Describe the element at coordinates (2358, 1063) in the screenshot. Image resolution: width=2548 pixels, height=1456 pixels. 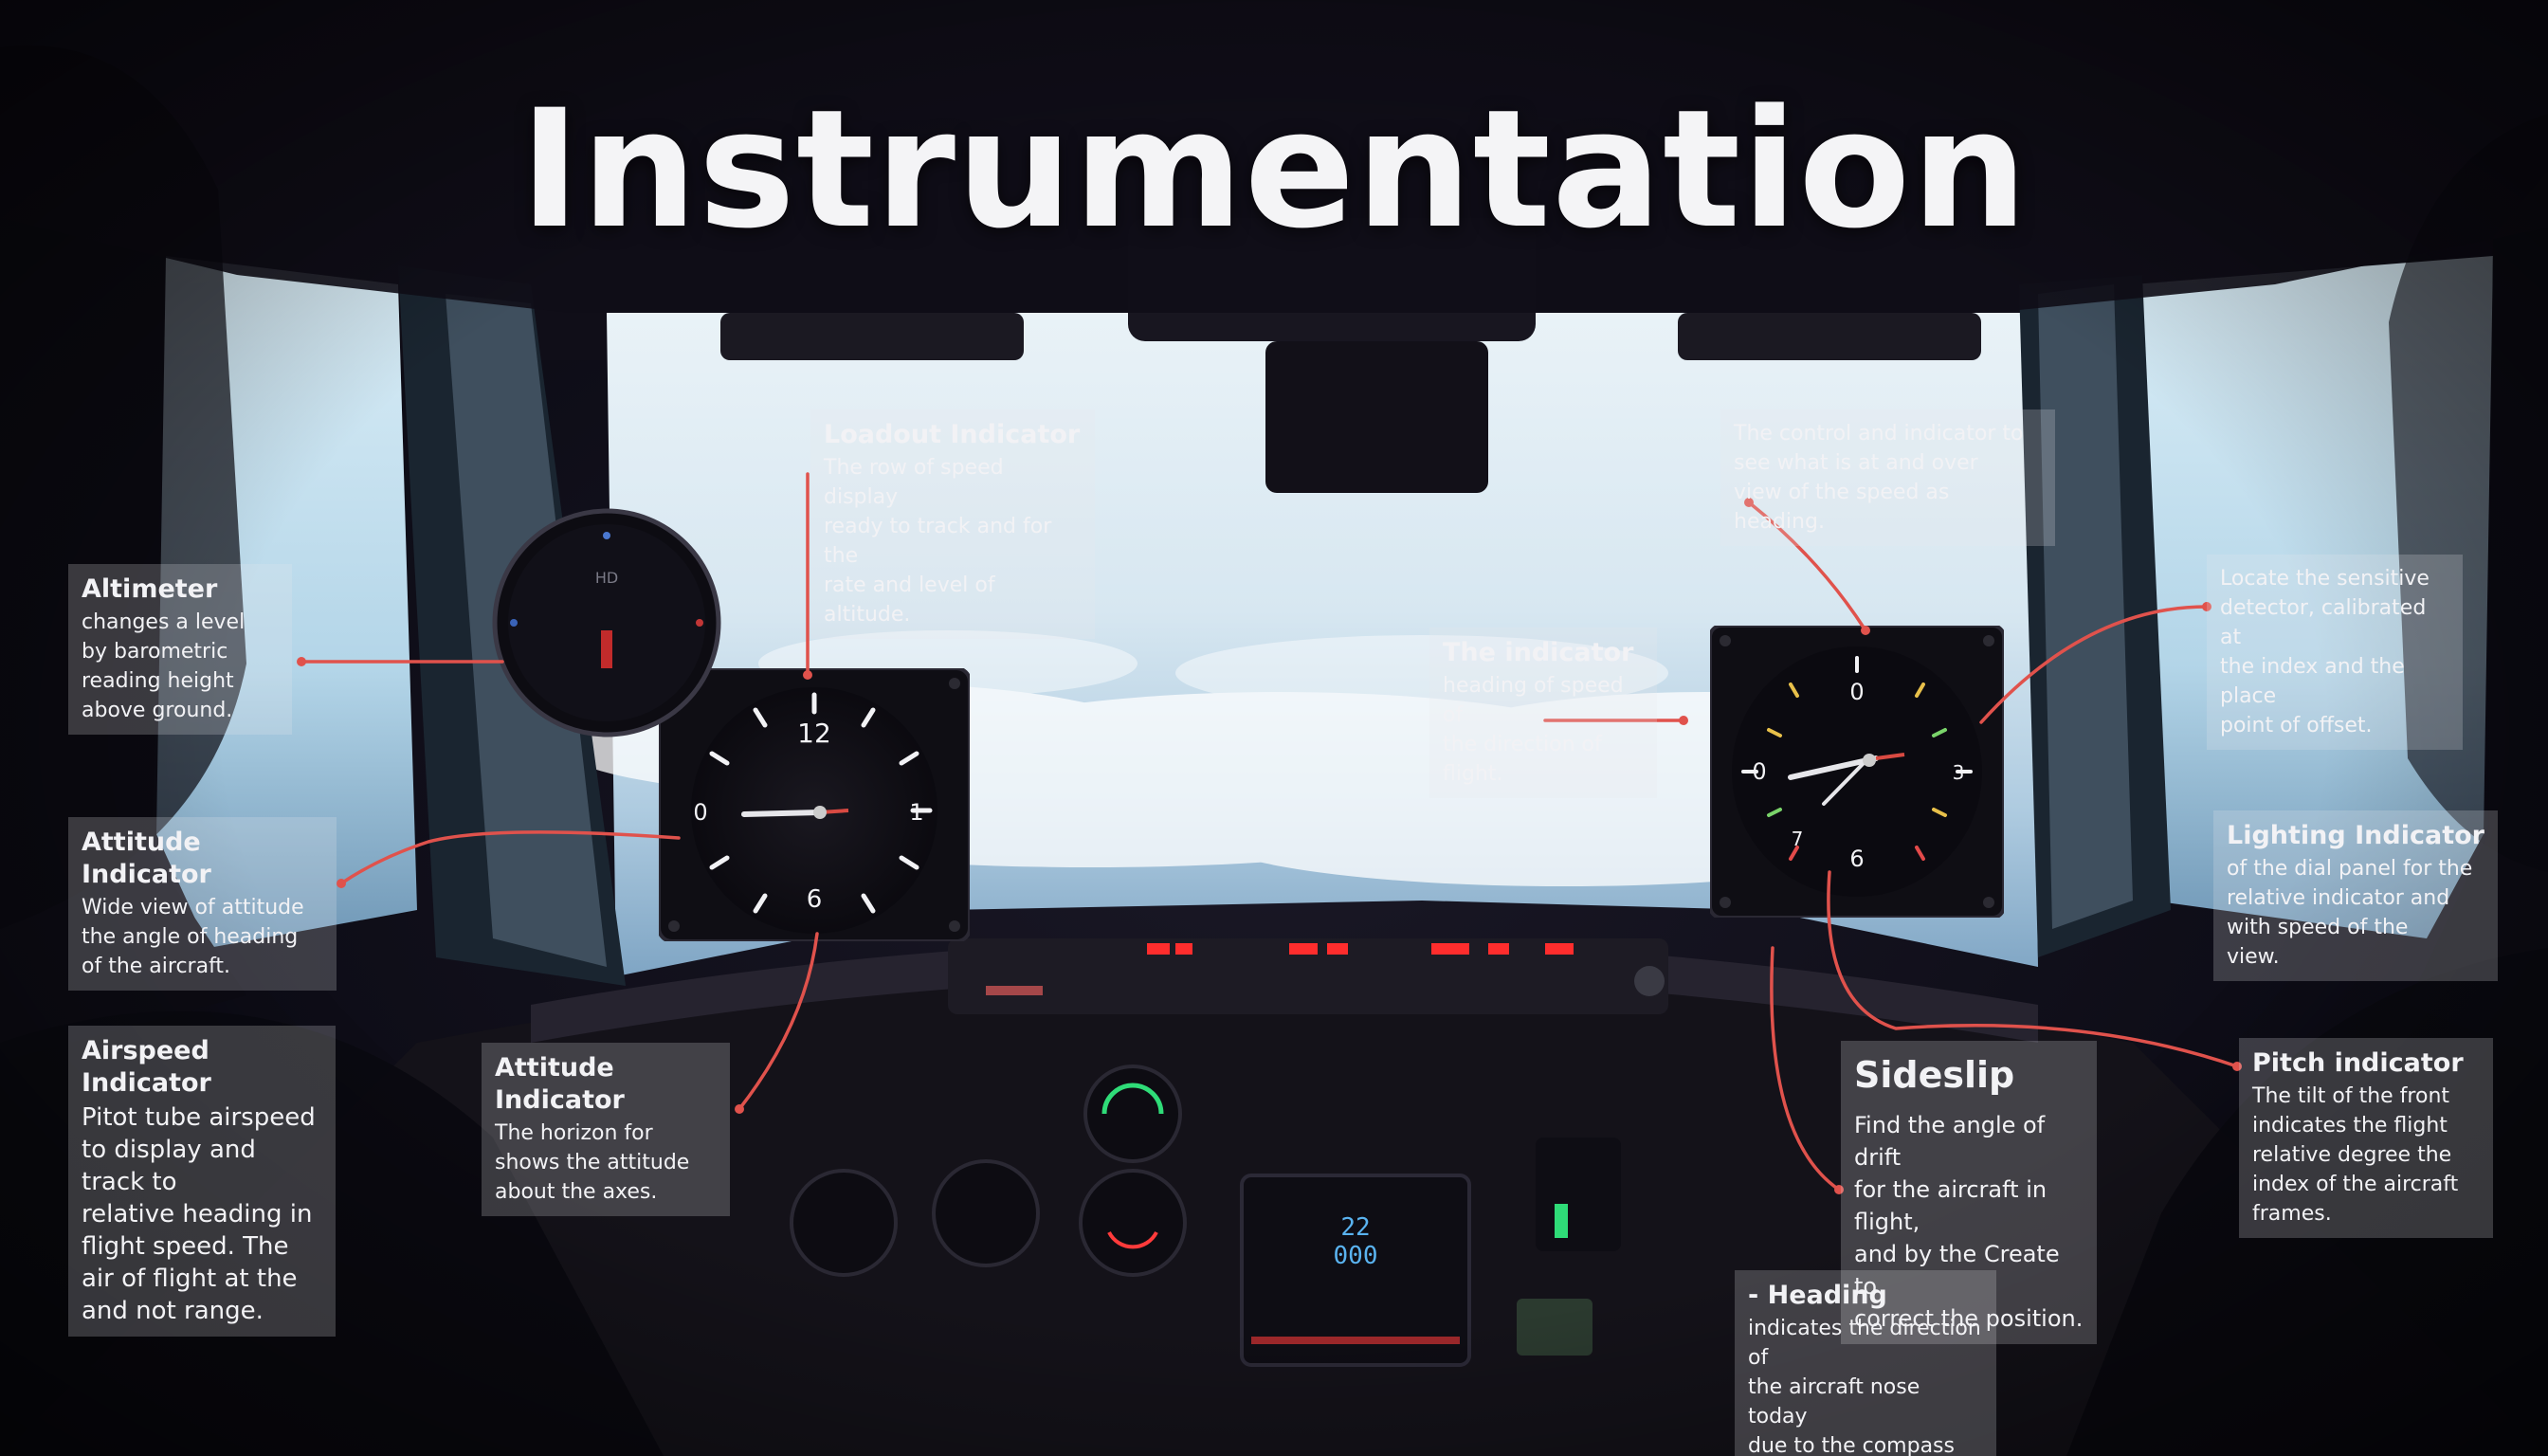
I see `callout-heading: Pitch indicator` at that location.